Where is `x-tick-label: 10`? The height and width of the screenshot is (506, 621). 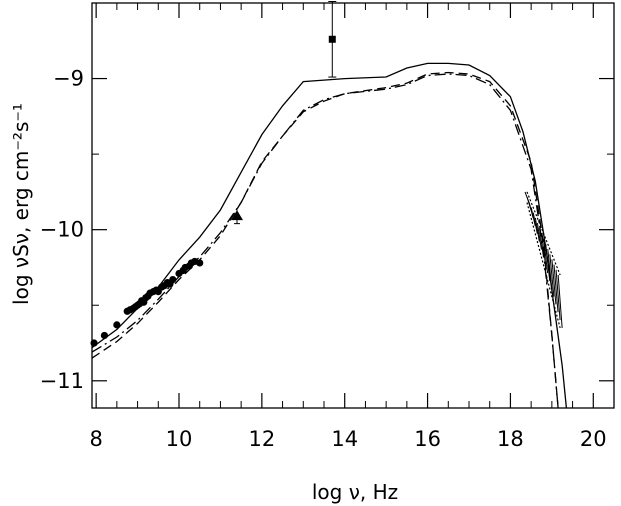 x-tick-label: 10 is located at coordinates (179, 439).